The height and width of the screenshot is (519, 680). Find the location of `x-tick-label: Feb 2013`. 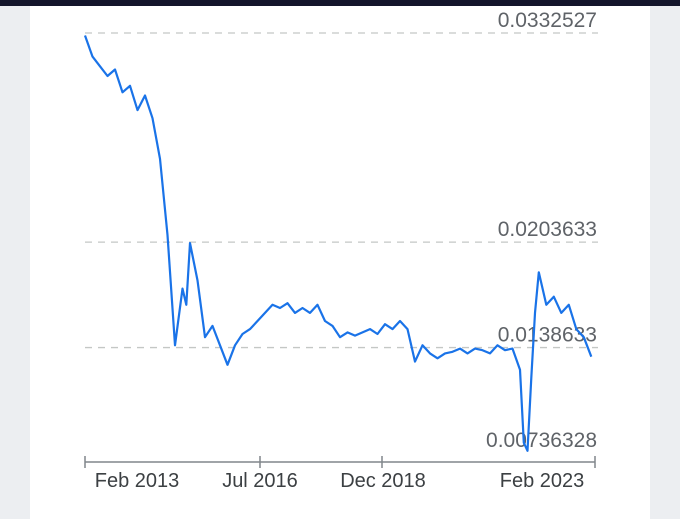

x-tick-label: Feb 2013 is located at coordinates (137, 481).